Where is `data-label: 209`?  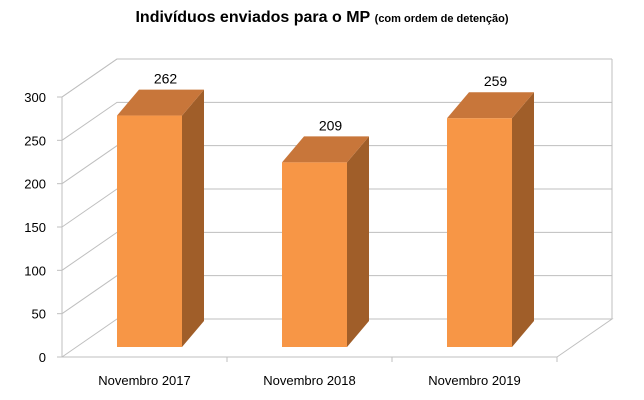
data-label: 209 is located at coordinates (331, 125).